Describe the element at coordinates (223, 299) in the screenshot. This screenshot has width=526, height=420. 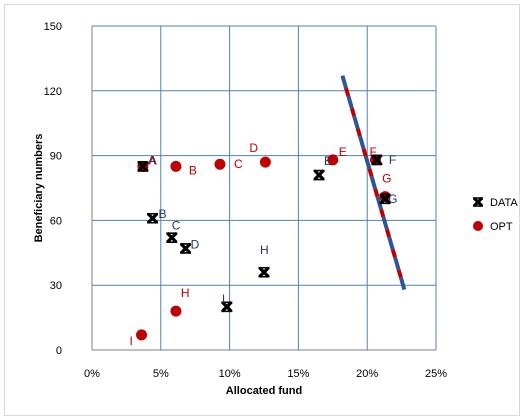
I see `data-point-label: I` at that location.